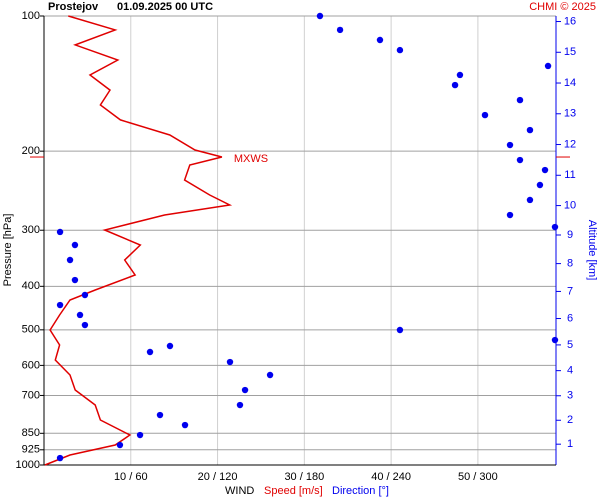  I want to click on y2-tick-label: 12, so click(570, 144).